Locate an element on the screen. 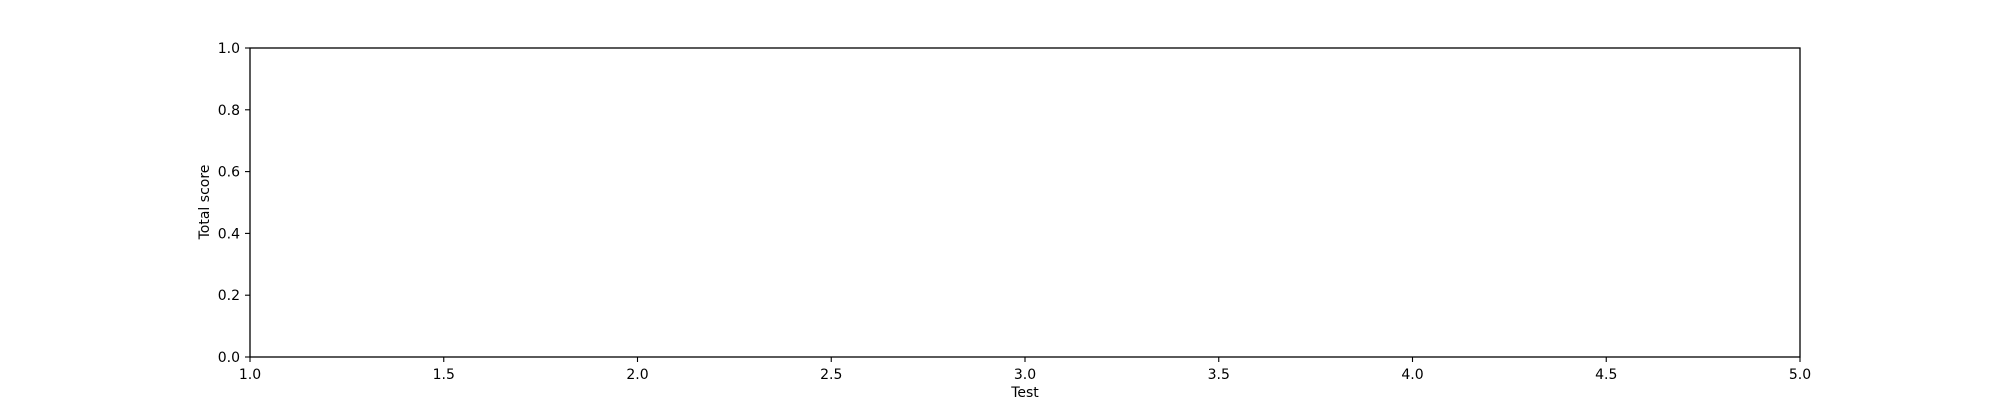  y-tick-label: 0.6 is located at coordinates (229, 173).